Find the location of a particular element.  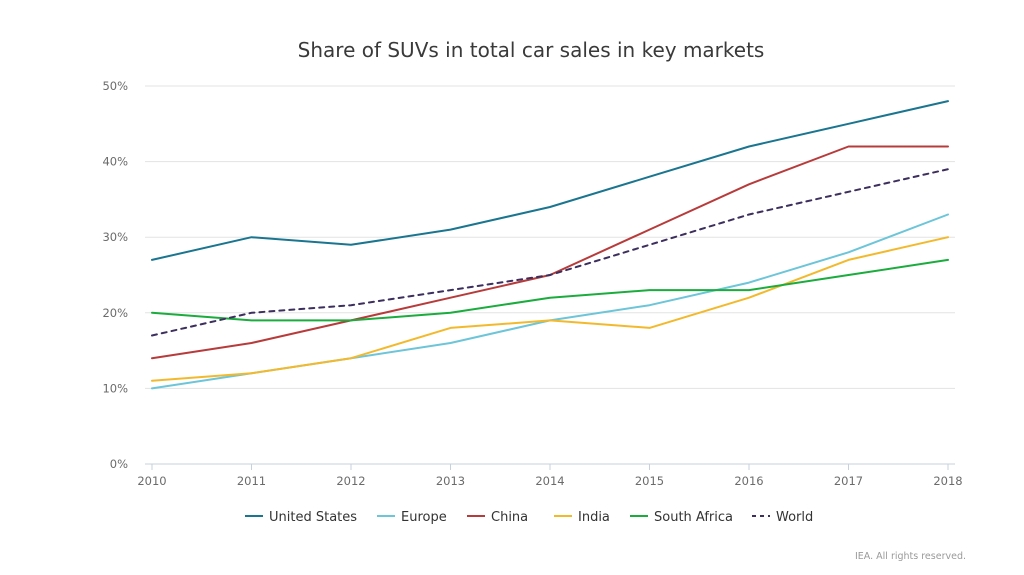

x-tick-label: 2011 is located at coordinates (251, 481).